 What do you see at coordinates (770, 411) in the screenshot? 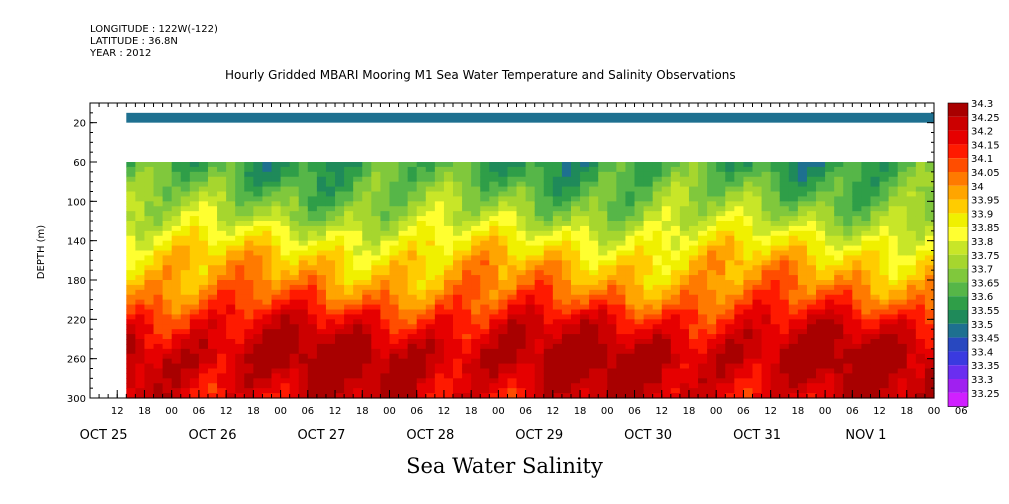
I see `x-hour-tick-label: 12` at bounding box center [770, 411].